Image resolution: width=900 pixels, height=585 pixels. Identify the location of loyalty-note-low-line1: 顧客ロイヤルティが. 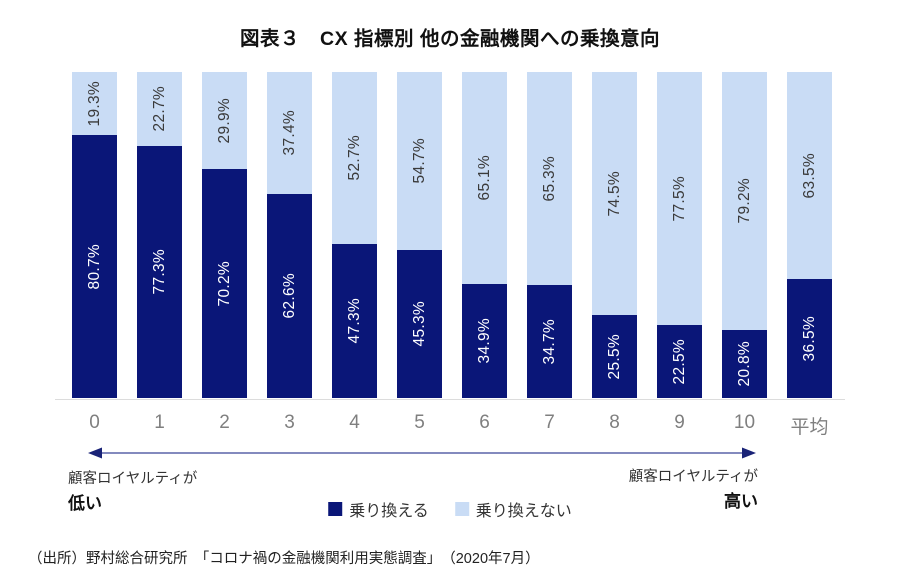
(133, 479).